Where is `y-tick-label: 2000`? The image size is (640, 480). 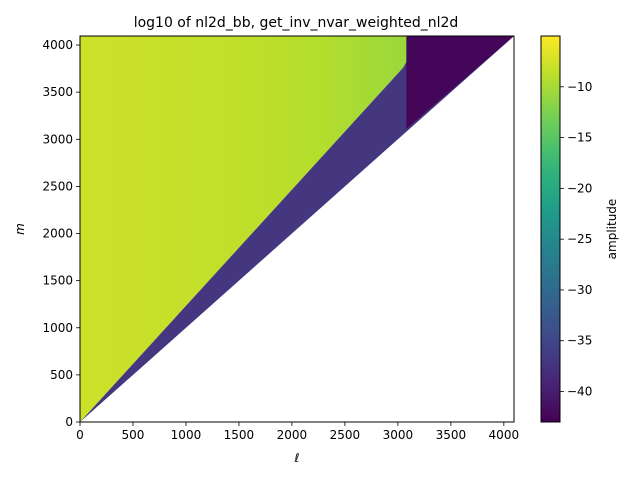 y-tick-label: 2000 is located at coordinates (57, 234).